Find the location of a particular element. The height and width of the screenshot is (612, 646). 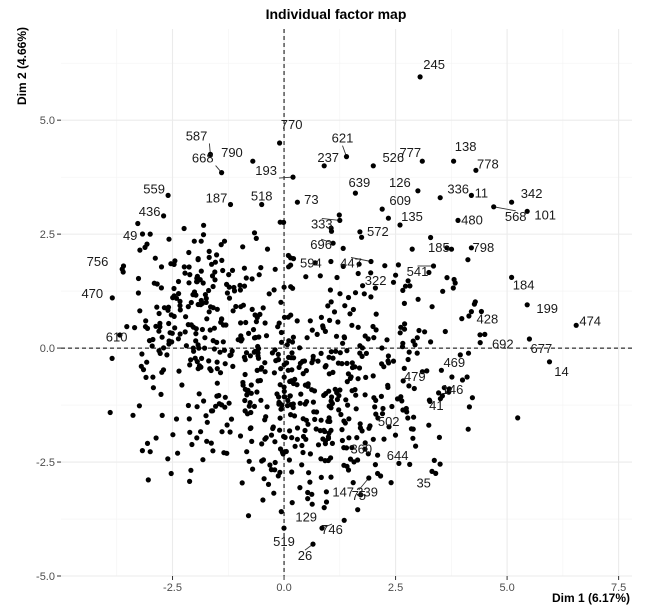

point-label: 668 is located at coordinates (203, 158).